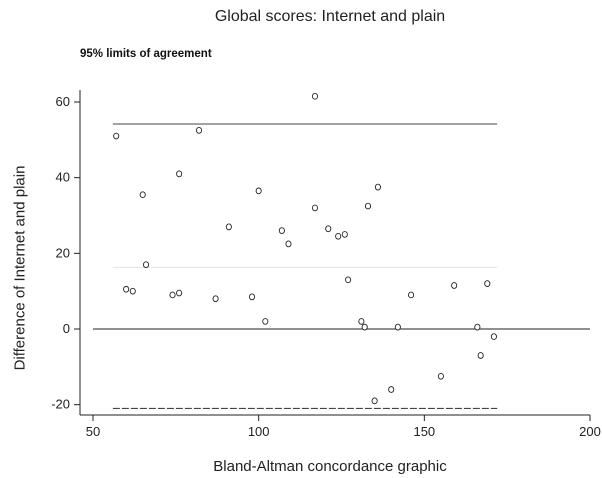 The height and width of the screenshot is (478, 602). I want to click on x-tick-label: 100, so click(259, 431).